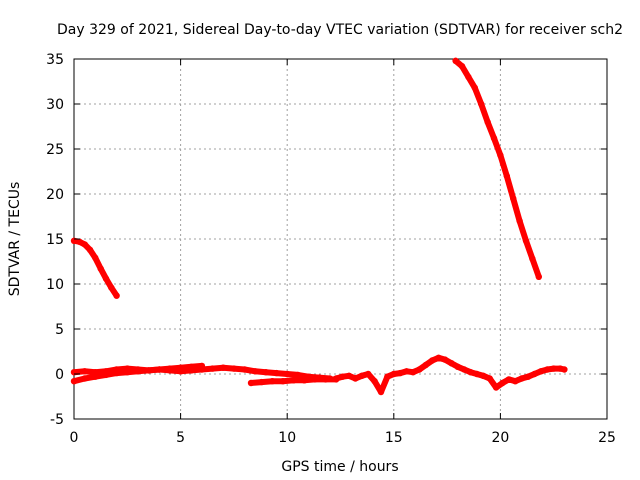 Image resolution: width=640 pixels, height=480 pixels. What do you see at coordinates (59, 375) in the screenshot?
I see `y-tick-label: 0` at bounding box center [59, 375].